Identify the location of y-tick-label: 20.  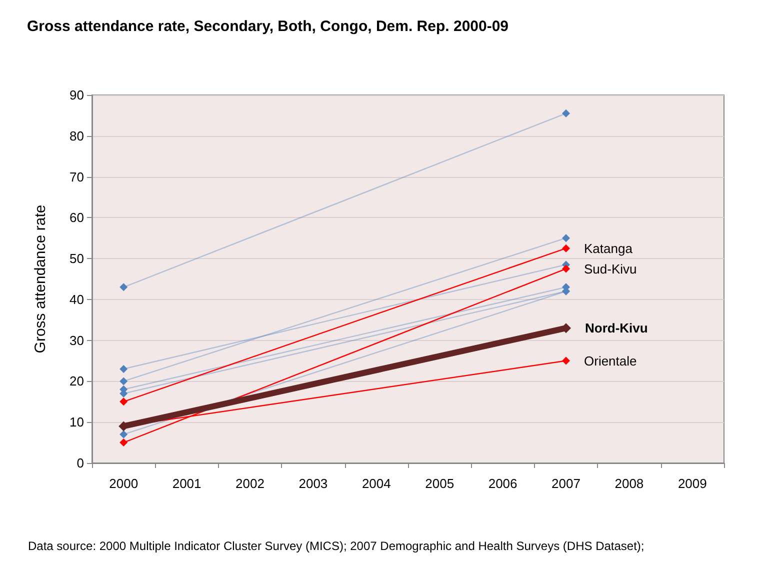
(77, 381).